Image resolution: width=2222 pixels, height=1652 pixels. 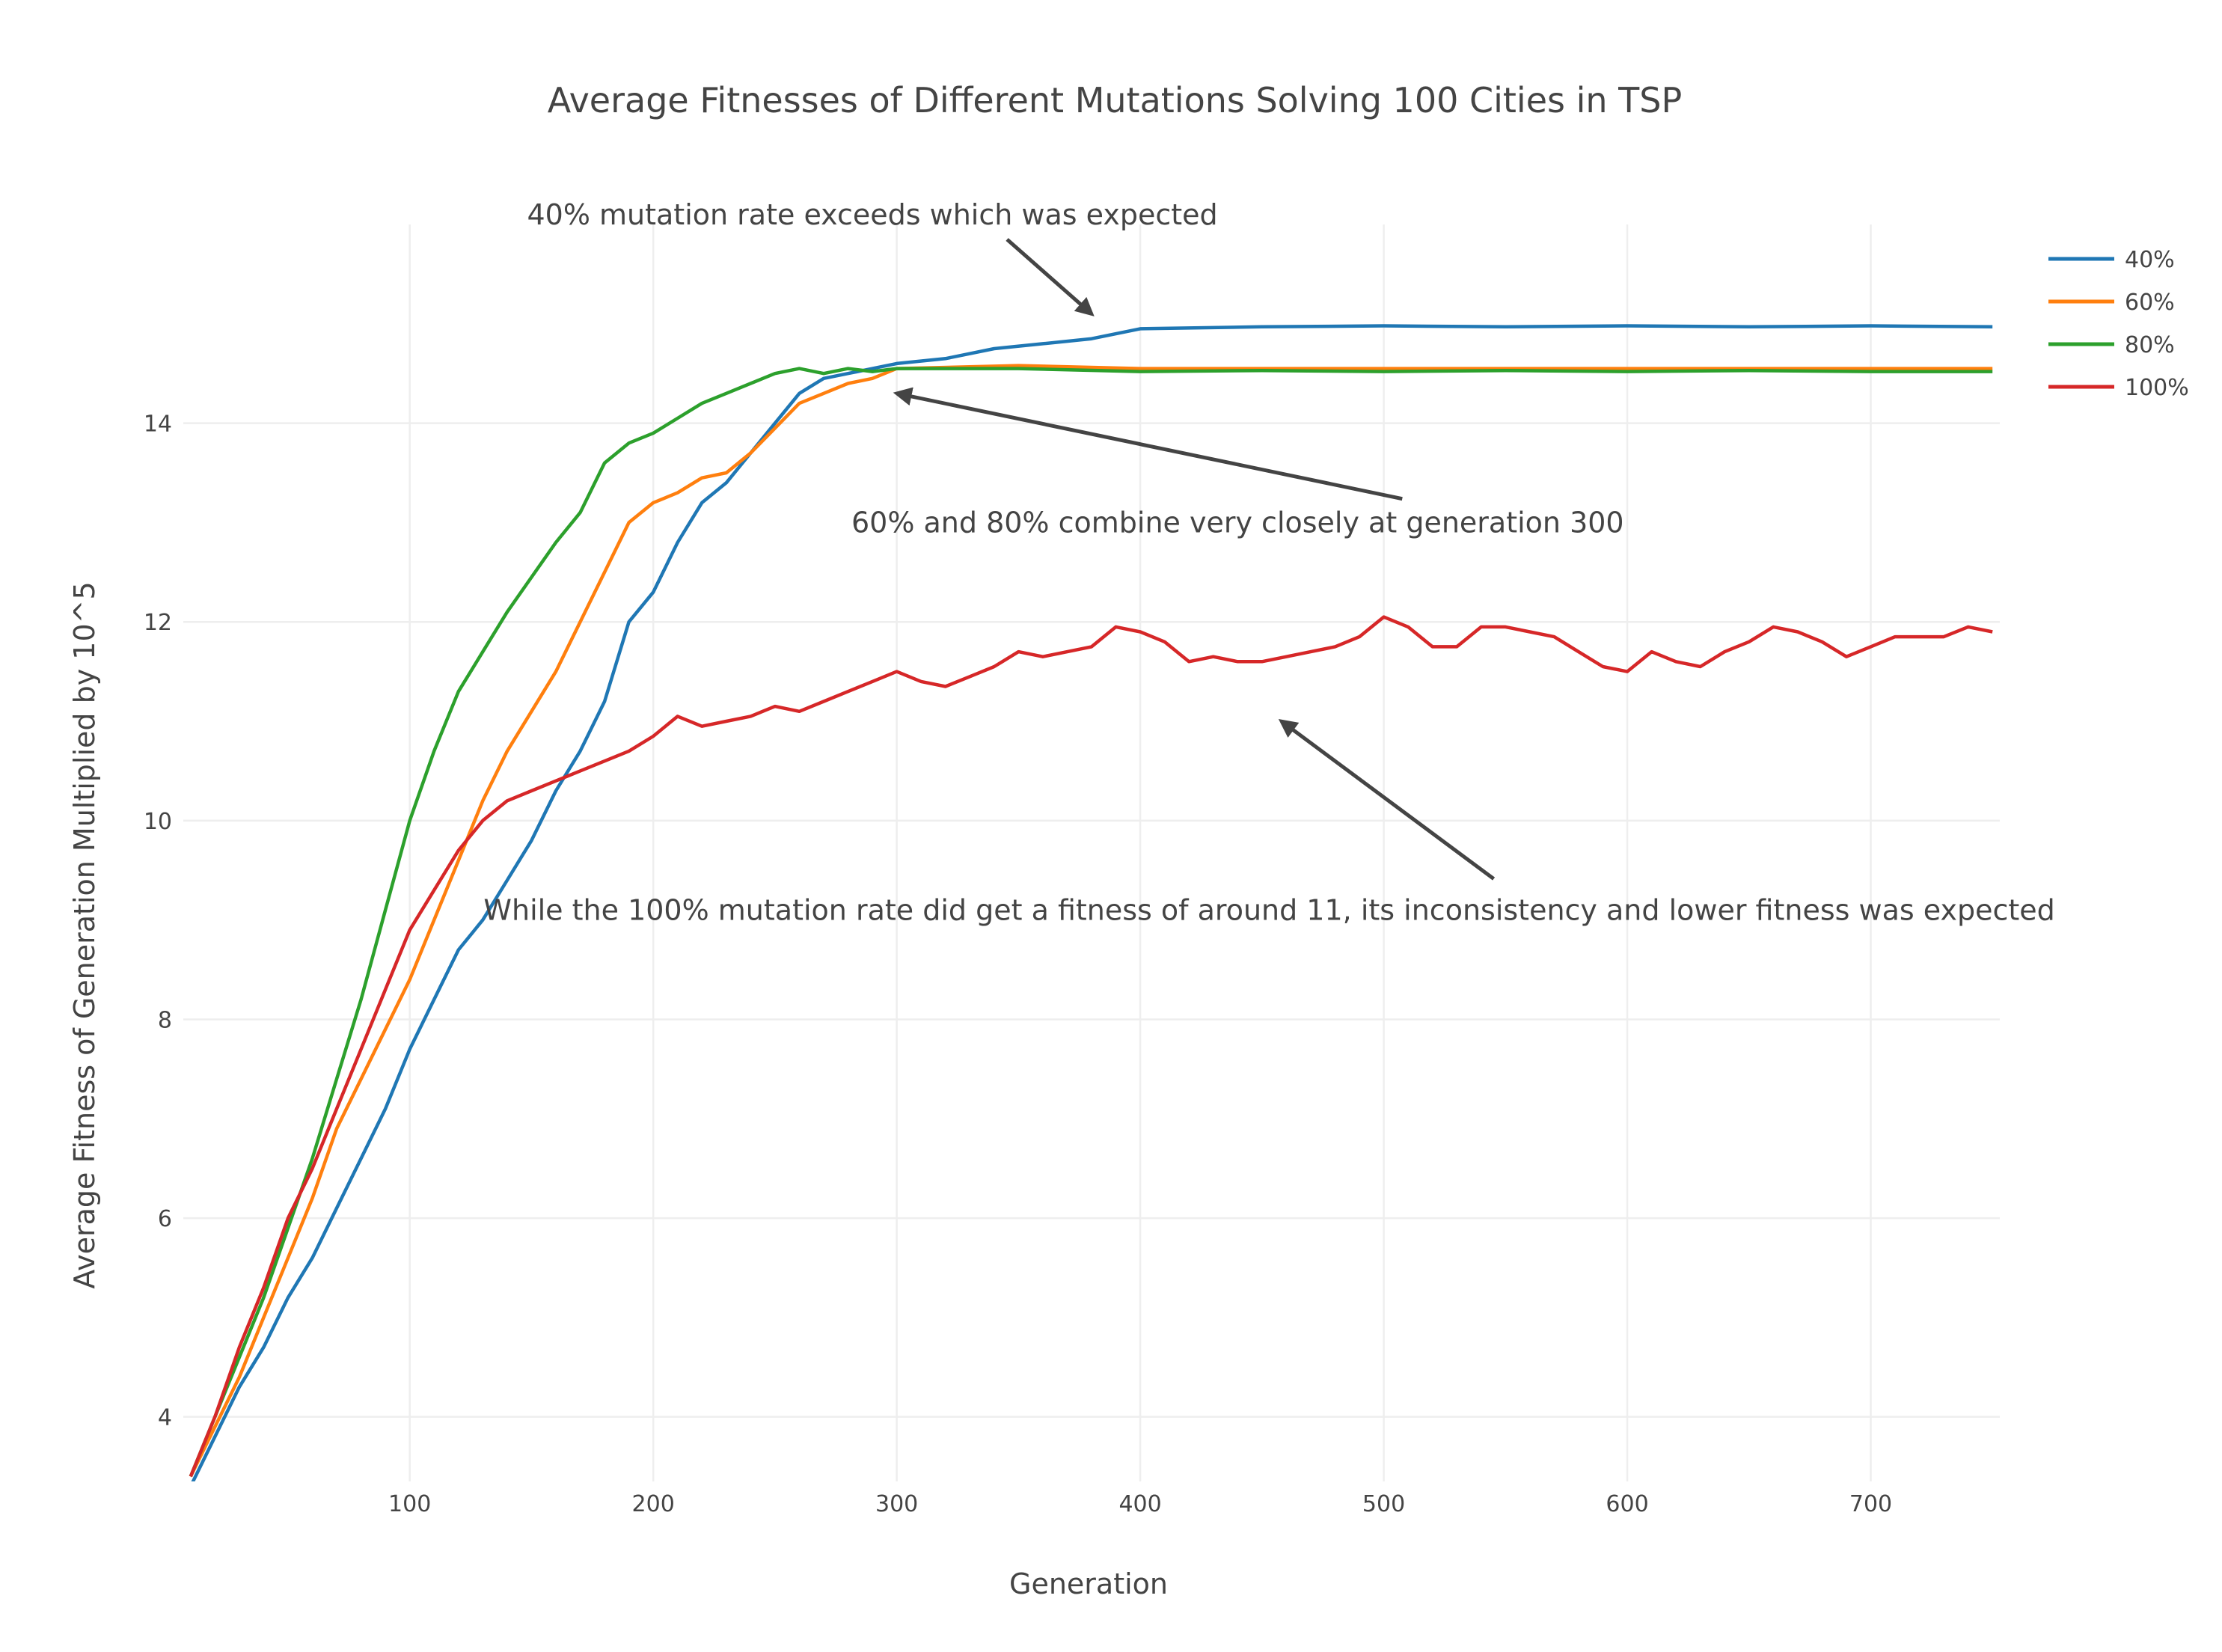 I want to click on legend-label: 100%, so click(x=2157, y=388).